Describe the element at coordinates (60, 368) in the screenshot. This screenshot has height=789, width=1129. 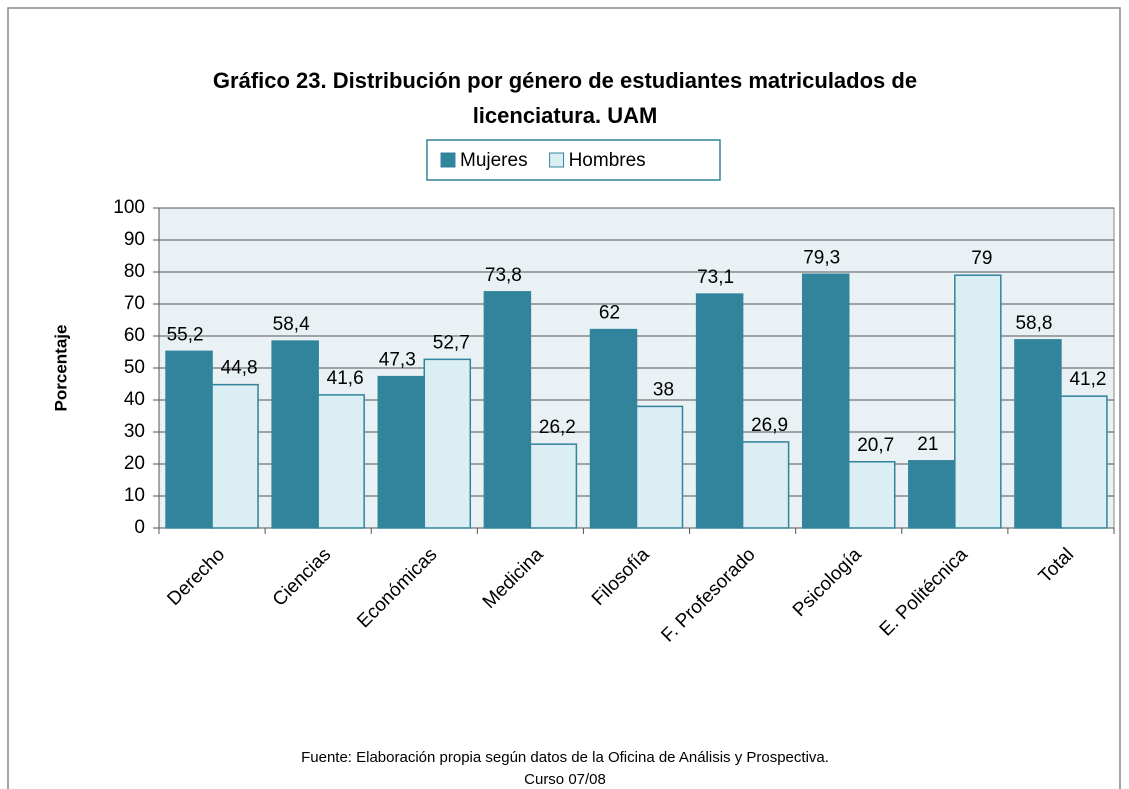
I see `y-axis-label: Porcentaje` at that location.